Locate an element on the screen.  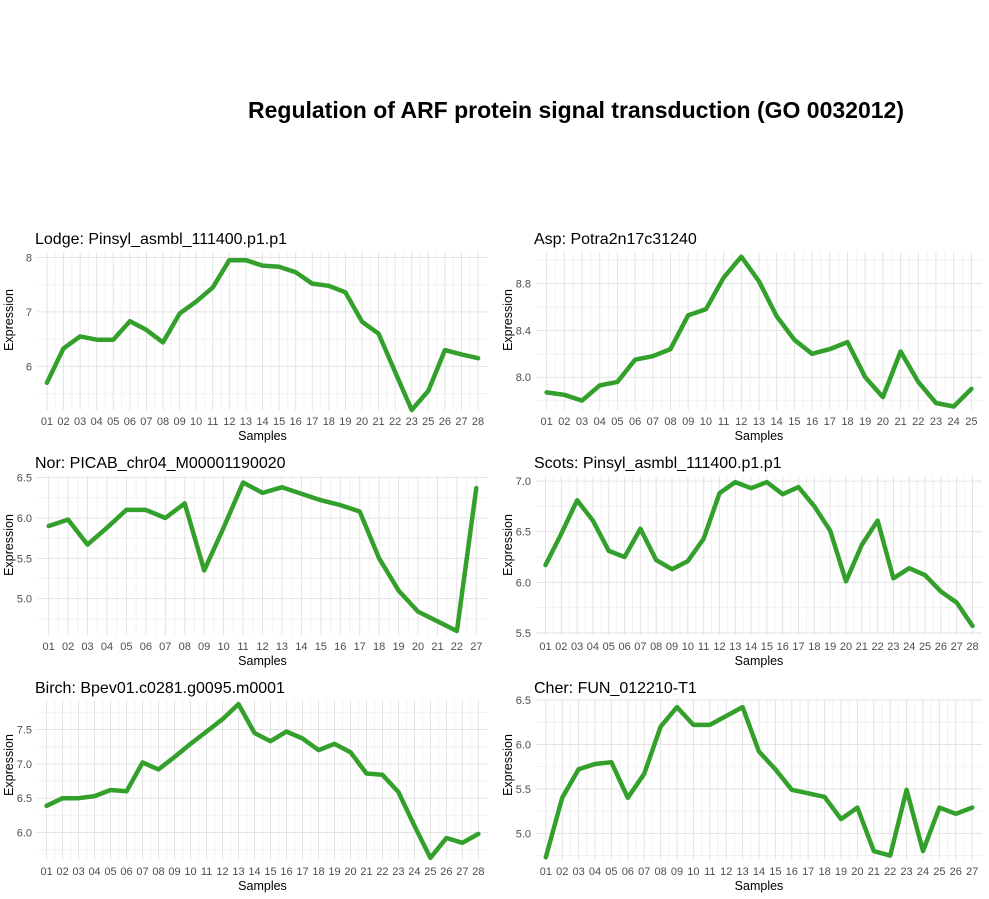
y-tick-label: 6 is located at coordinates (29, 367).